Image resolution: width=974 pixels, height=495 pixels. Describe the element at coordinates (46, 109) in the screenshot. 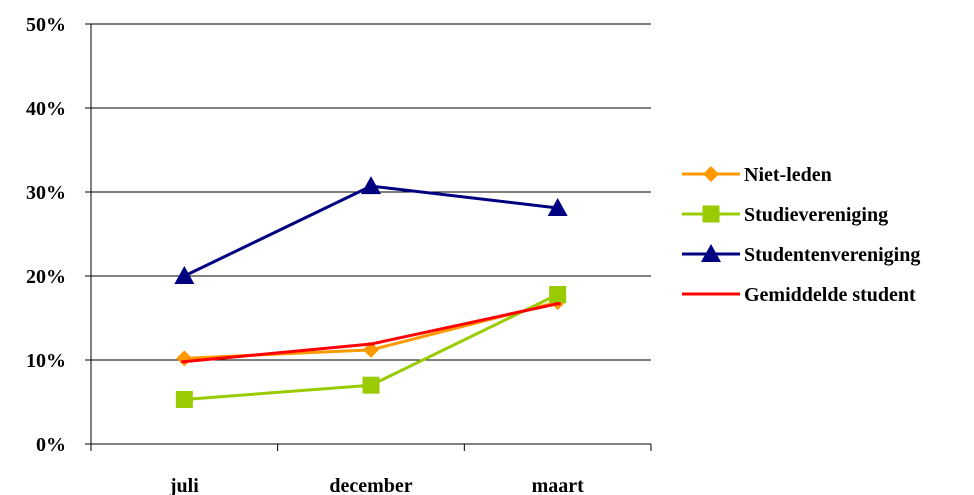

I see `y-tick-label: 40%` at that location.